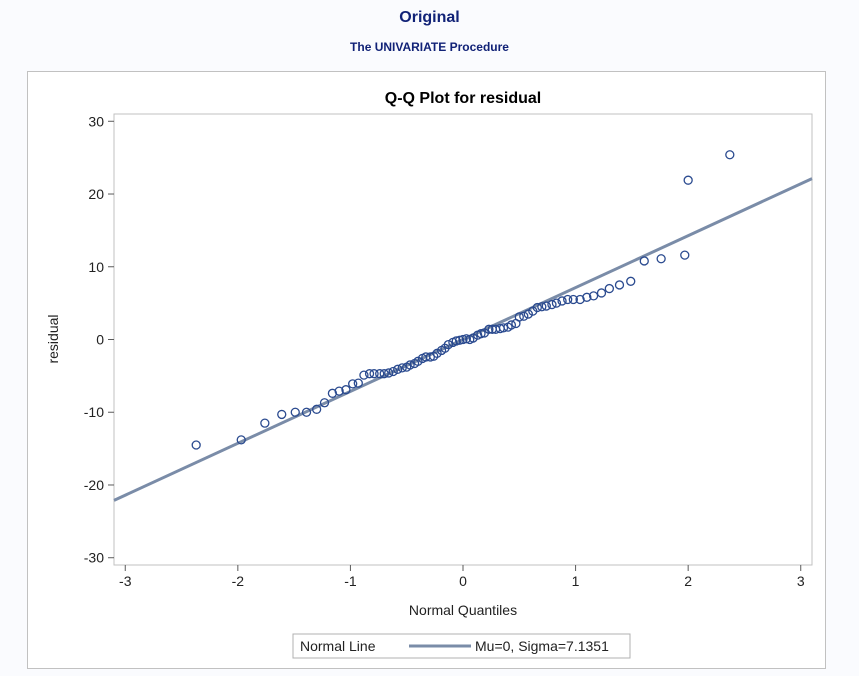 The image size is (859, 676). Describe the element at coordinates (463, 610) in the screenshot. I see `x-axis-label: Normal Quantiles` at that location.